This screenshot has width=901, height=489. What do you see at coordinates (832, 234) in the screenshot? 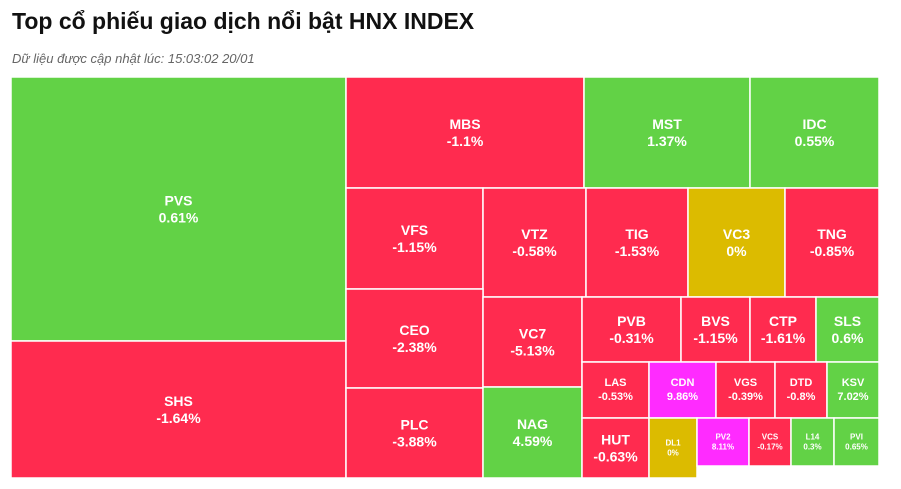
I see `tile-symbol-tng: TNG` at bounding box center [832, 234].